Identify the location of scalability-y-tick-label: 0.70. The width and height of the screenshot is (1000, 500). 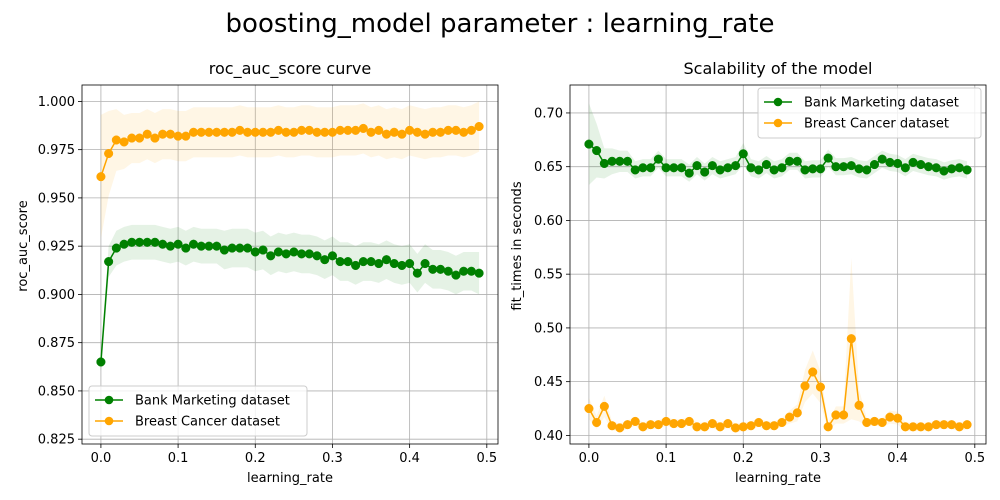
(548, 113).